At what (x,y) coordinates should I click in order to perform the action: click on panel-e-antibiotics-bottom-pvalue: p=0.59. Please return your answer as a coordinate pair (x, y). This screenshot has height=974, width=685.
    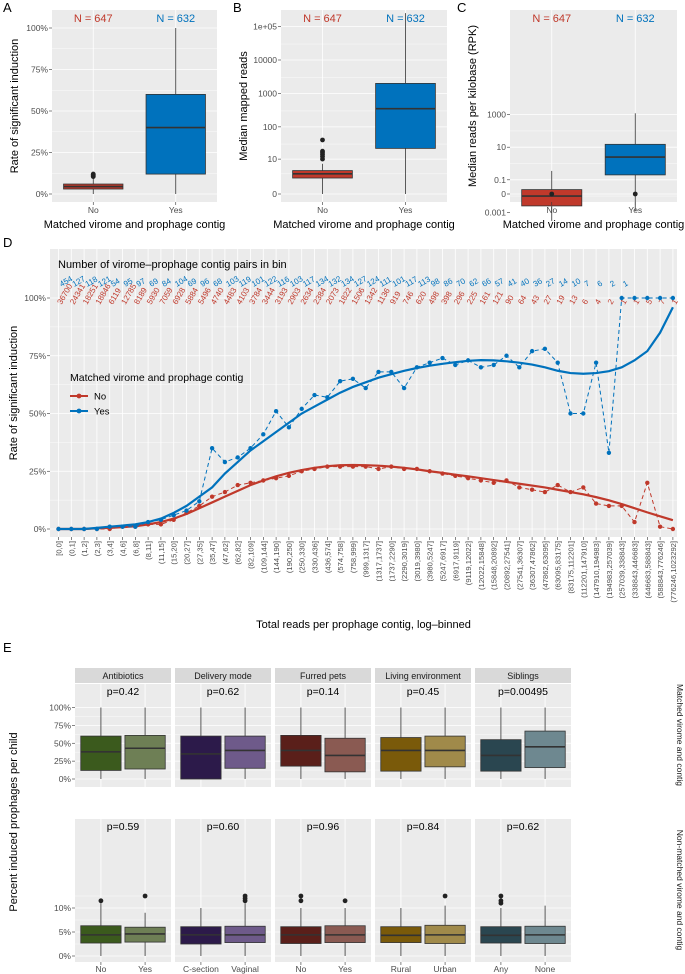
    Looking at the image, I should click on (123, 827).